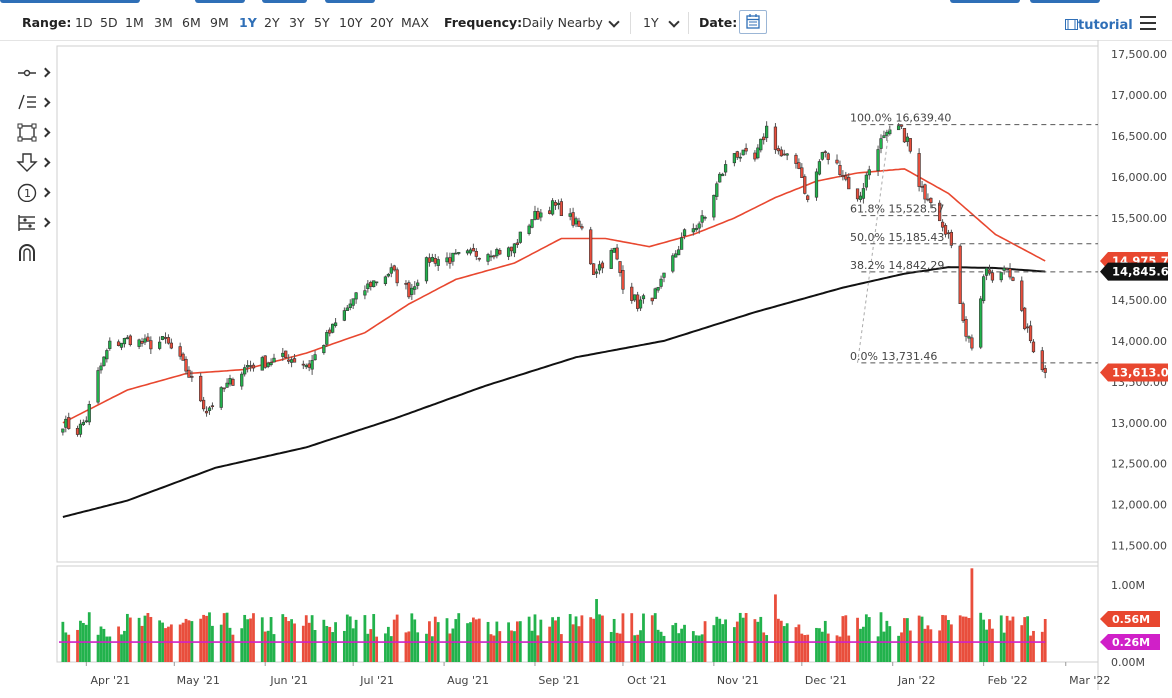 The width and height of the screenshot is (1172, 698). Describe the element at coordinates (33, 252) in the screenshot. I see `magnet-tool` at that location.